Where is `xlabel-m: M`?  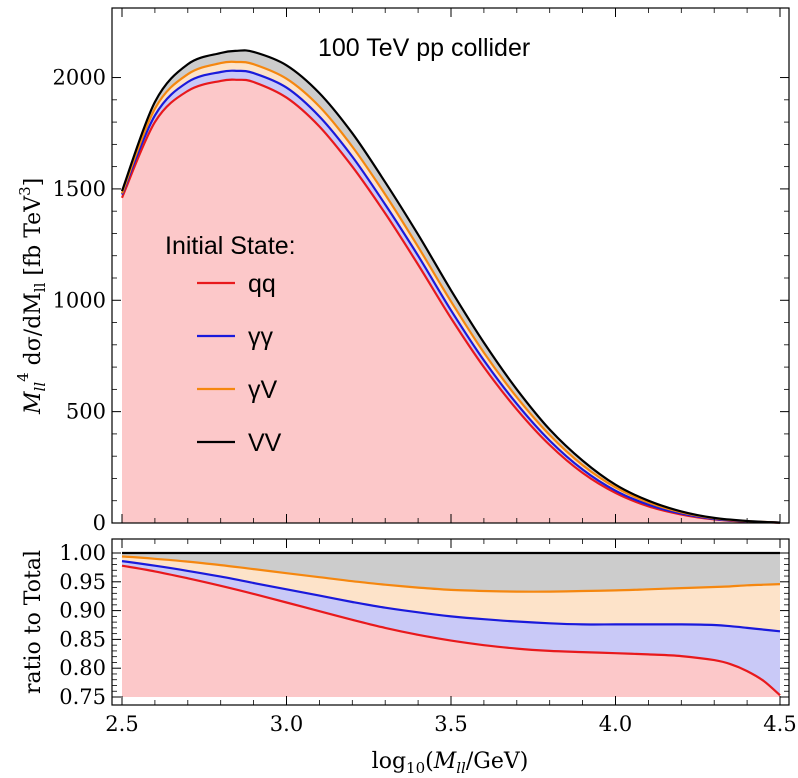
xlabel-m: M is located at coordinates (445, 761).